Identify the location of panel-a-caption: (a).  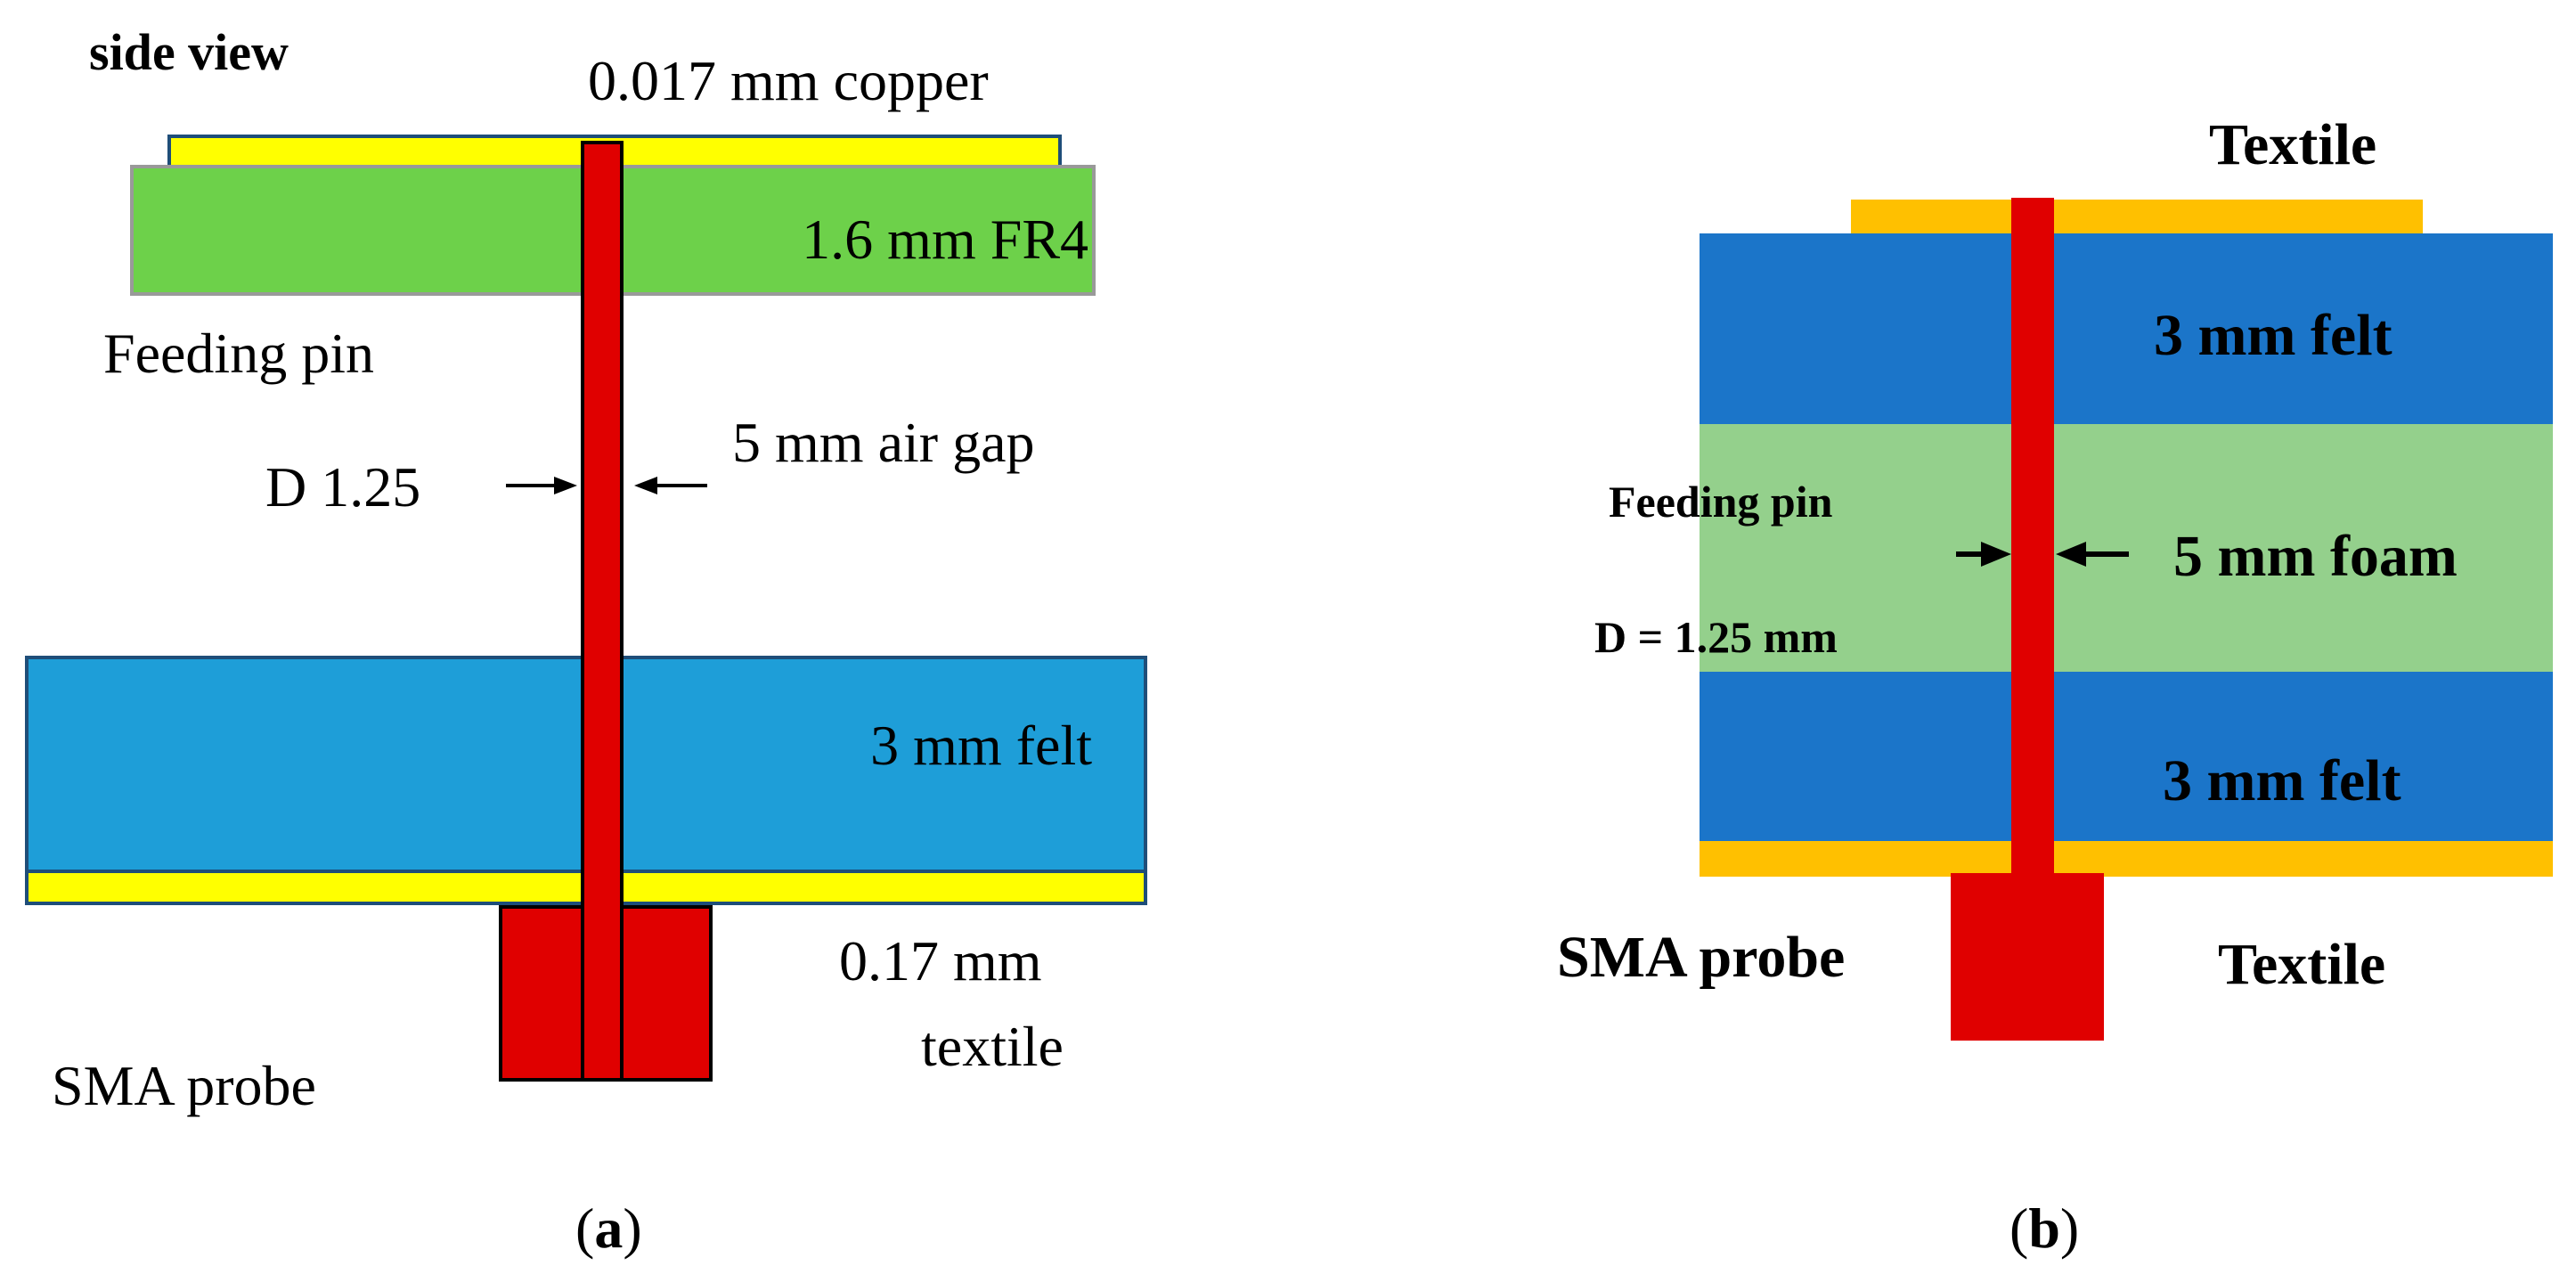
(609, 1228).